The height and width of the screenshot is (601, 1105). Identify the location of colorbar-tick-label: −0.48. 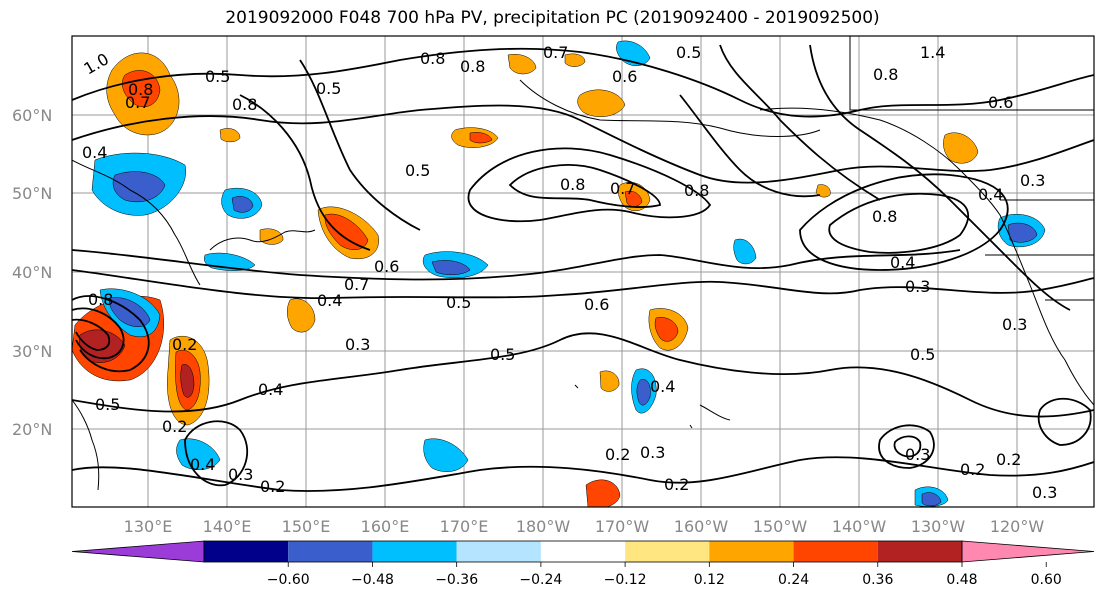
(372, 580).